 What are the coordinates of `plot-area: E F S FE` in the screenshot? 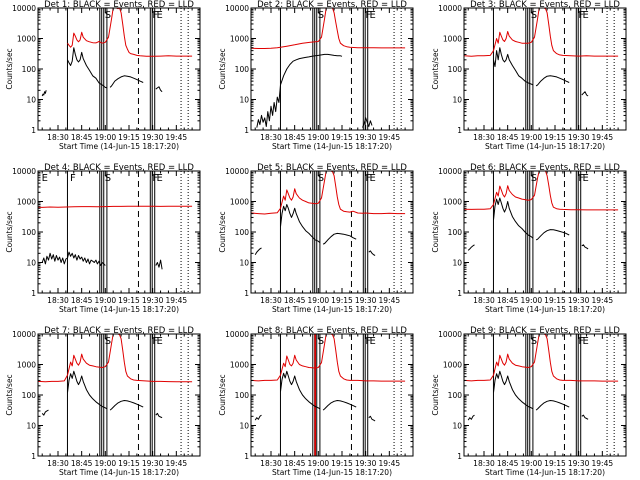 It's located at (115, 232).